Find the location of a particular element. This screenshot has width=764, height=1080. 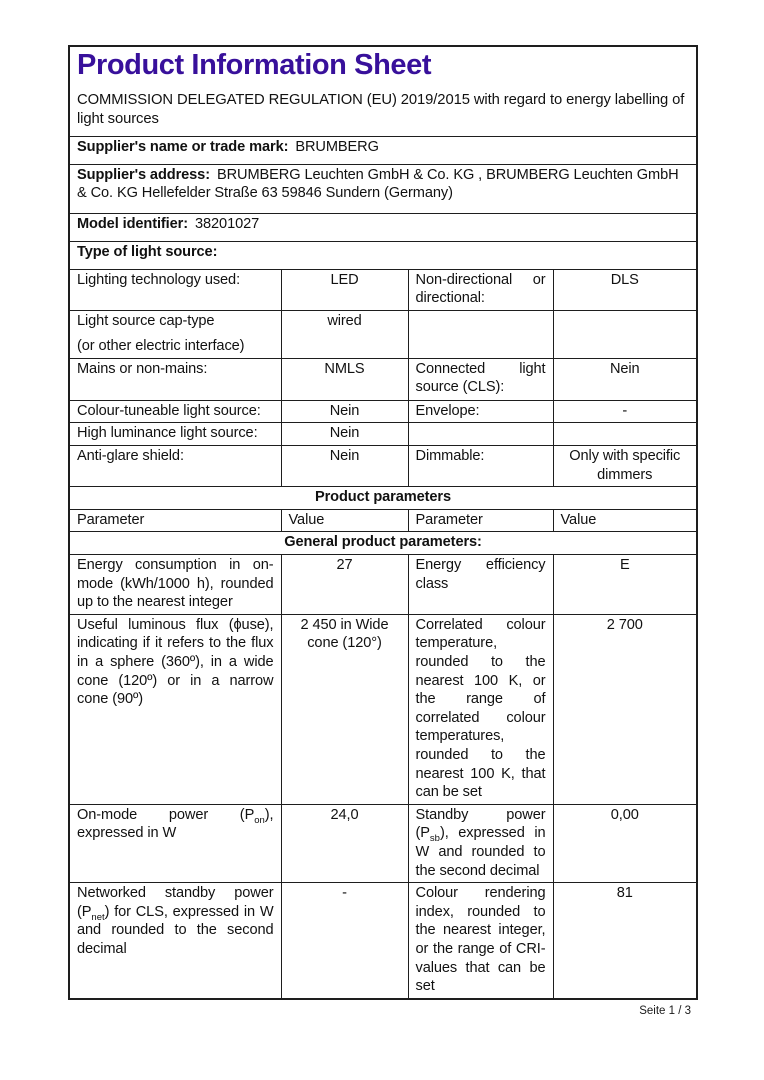

general-params-heading-row: General product parameters: is located at coordinates (383, 543).